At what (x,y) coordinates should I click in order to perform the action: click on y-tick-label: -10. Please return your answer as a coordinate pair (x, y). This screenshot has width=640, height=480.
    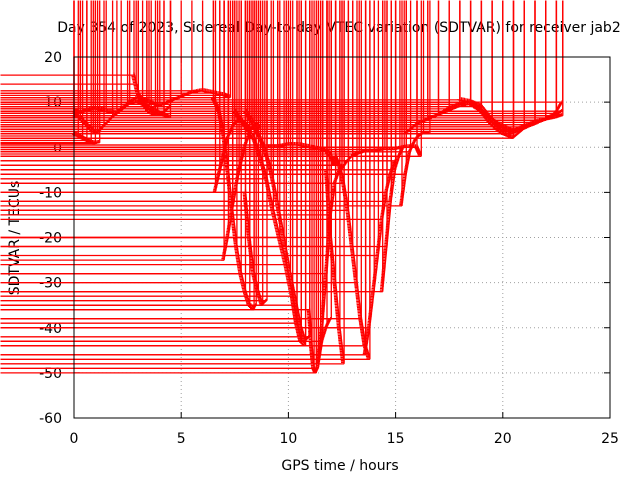
    Looking at the image, I should click on (50, 193).